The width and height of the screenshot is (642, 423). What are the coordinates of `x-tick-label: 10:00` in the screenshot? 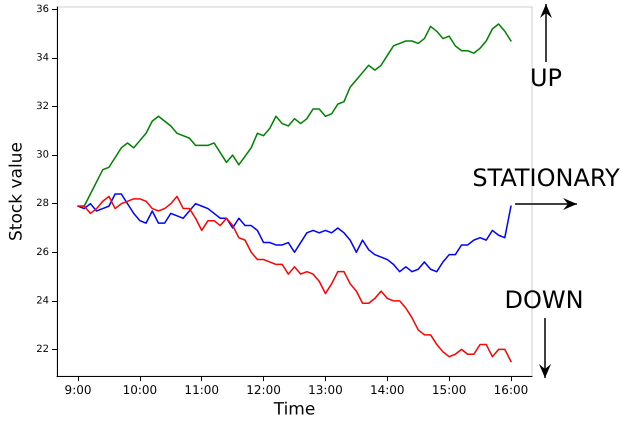 It's located at (140, 390).